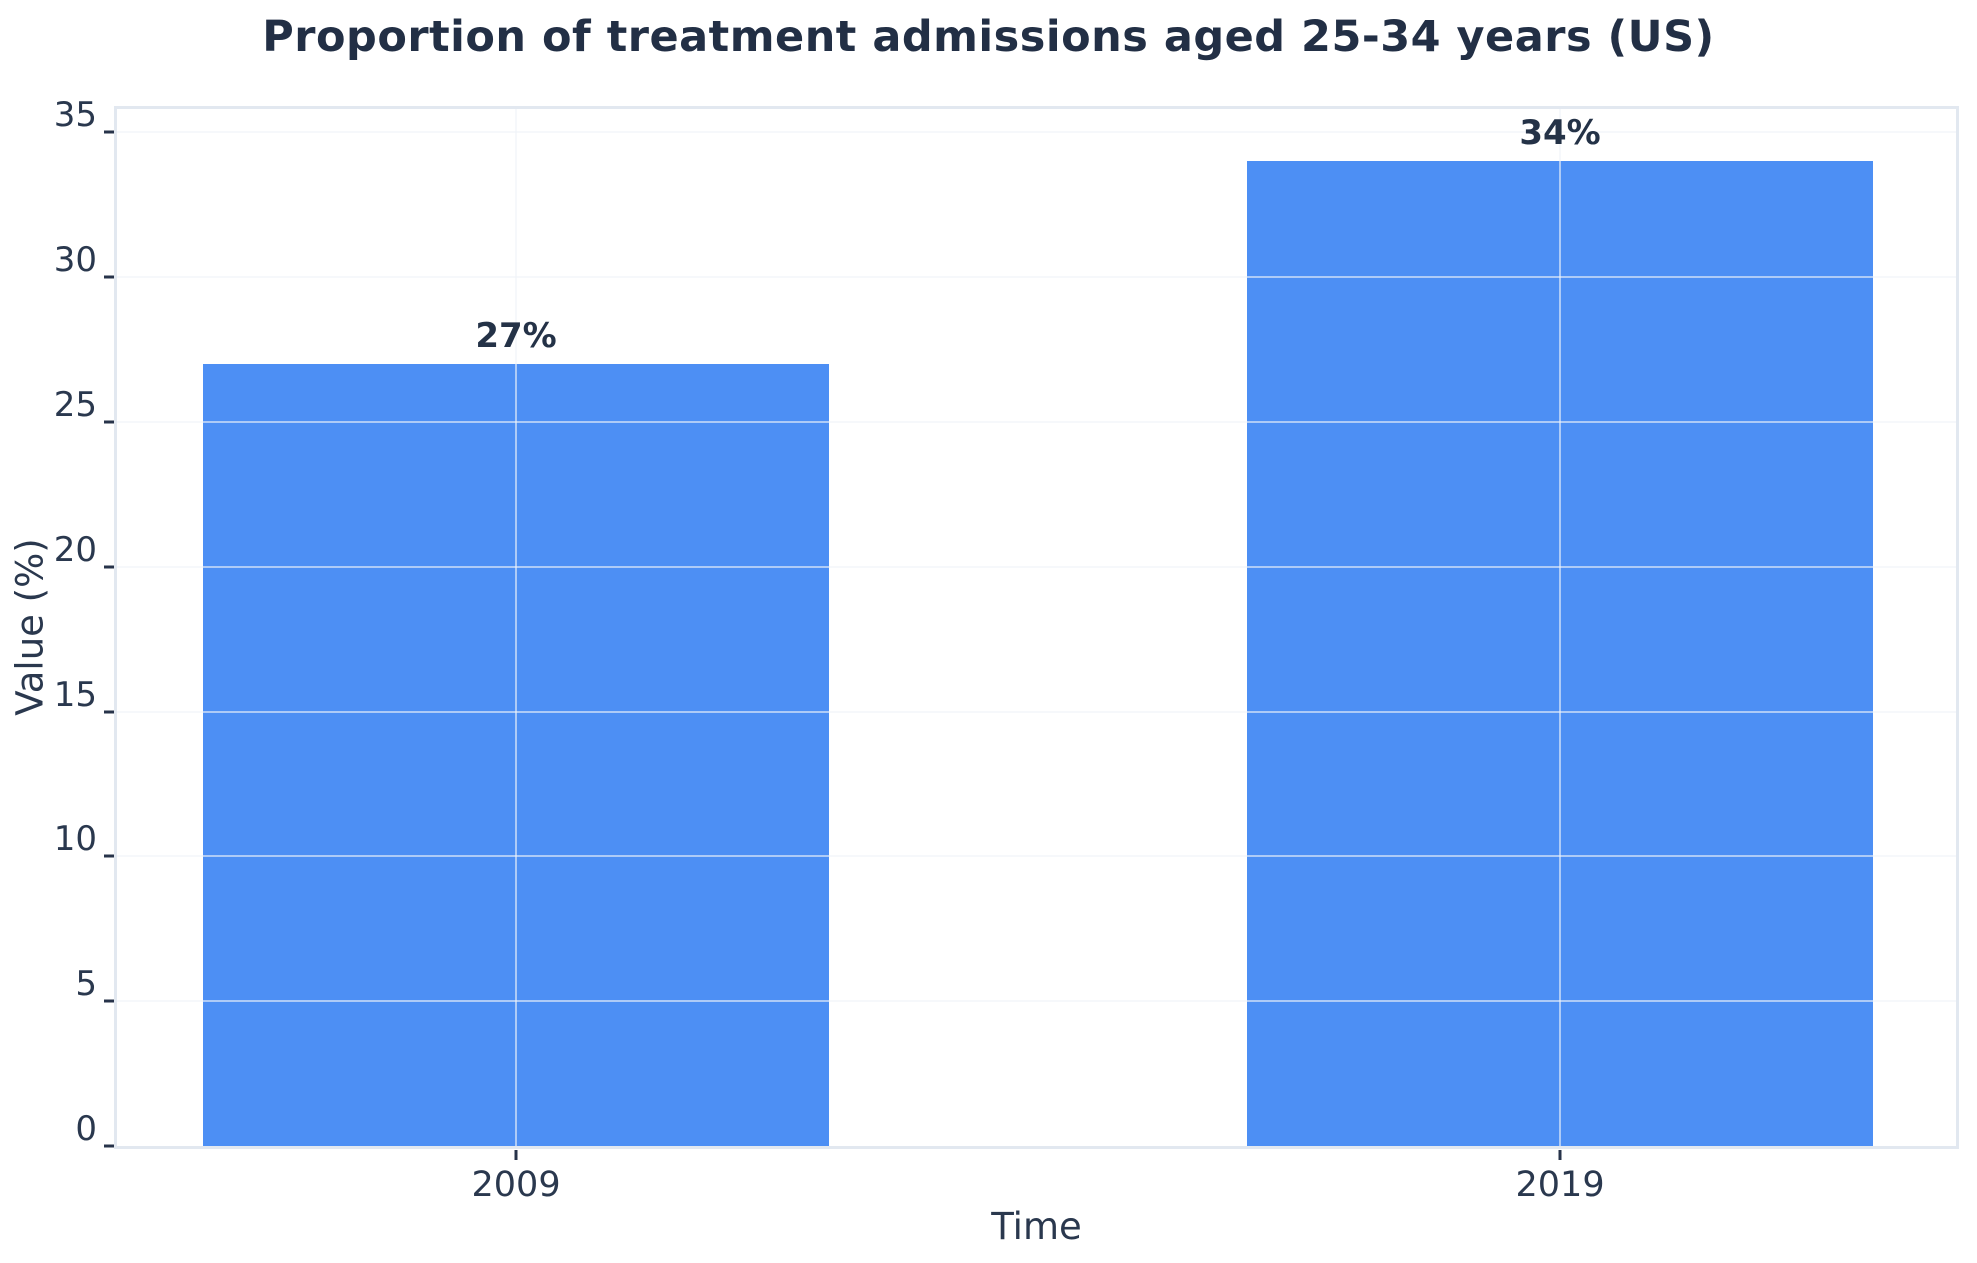  Describe the element at coordinates (75, 694) in the screenshot. I see `y-tick-label-15: 15` at that location.